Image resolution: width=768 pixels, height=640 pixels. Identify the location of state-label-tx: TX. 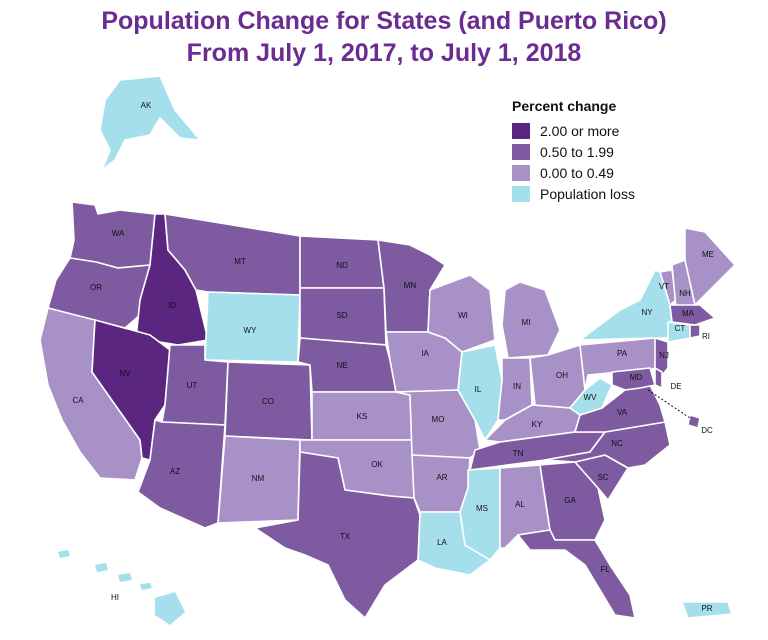
(345, 536).